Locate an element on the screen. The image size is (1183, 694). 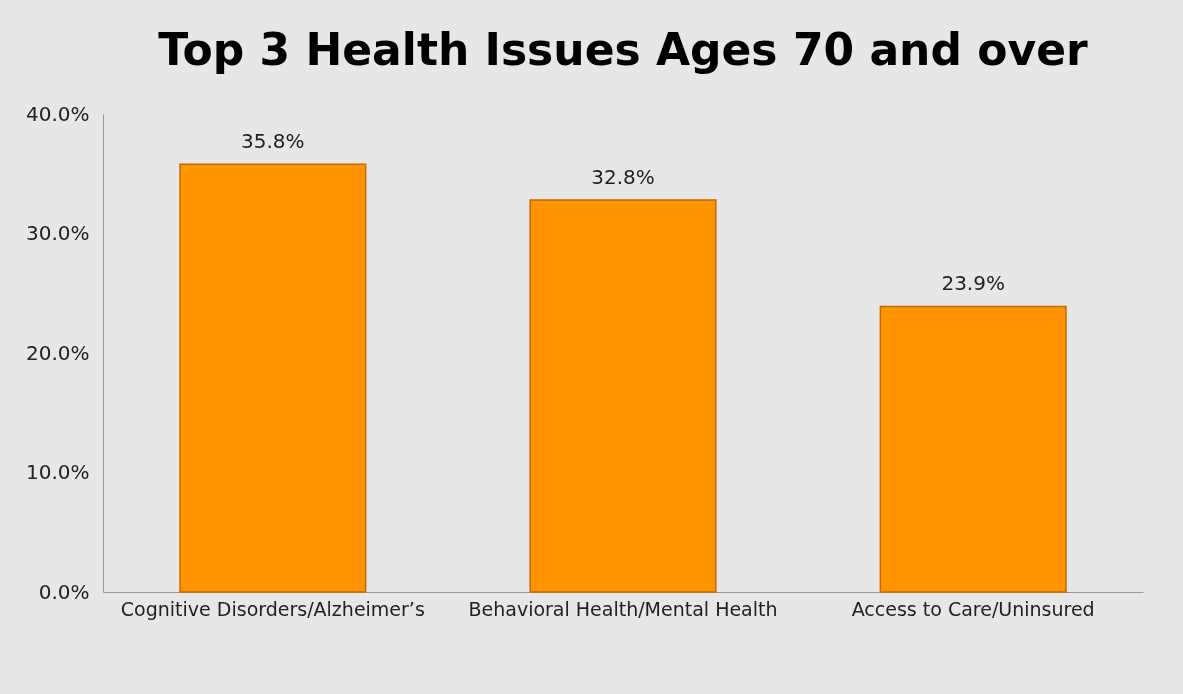
y-tick-label: 30.0% is located at coordinates (57, 233).